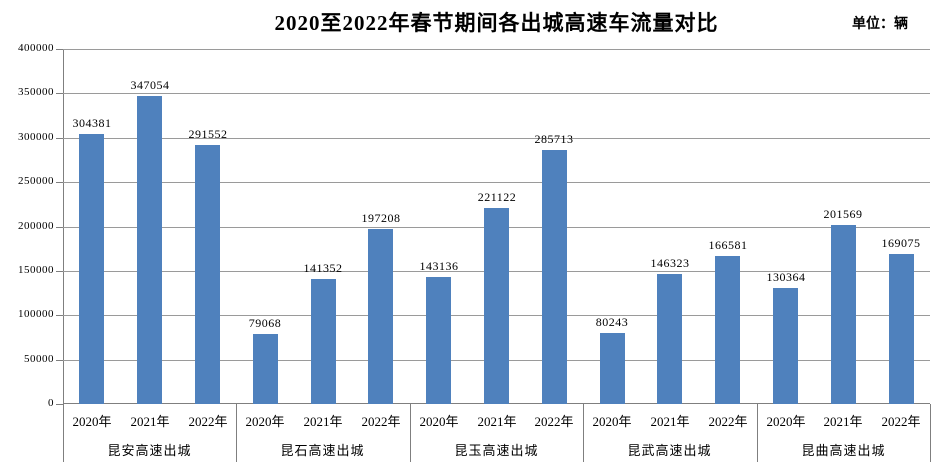 The image size is (936, 473). Describe the element at coordinates (150, 85) in the screenshot. I see `bar-value-label: 347054` at that location.